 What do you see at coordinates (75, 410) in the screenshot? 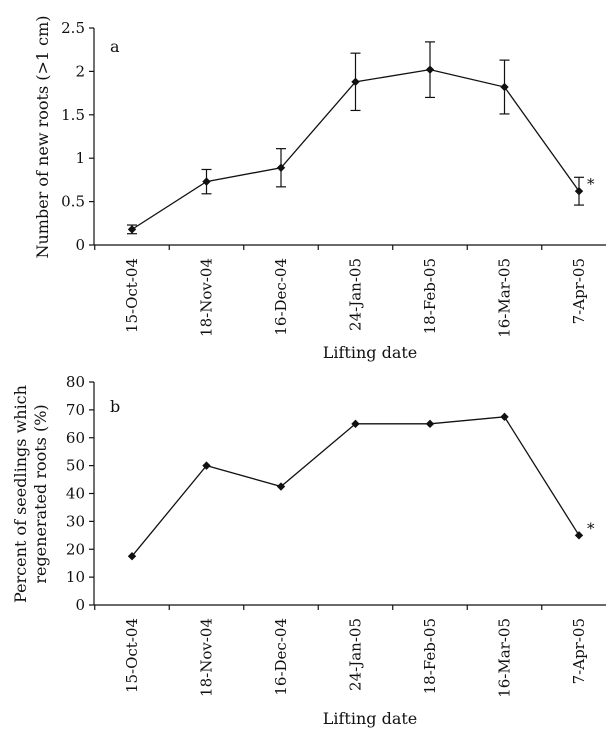
I see `y-tick-label: 70` at bounding box center [75, 410].